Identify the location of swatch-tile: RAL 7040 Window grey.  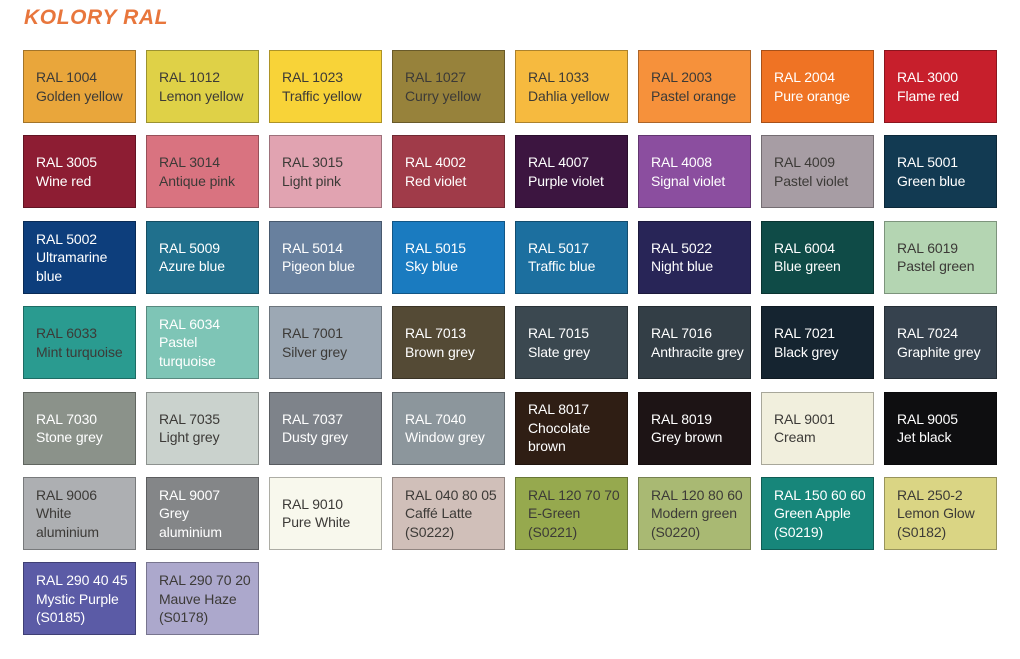
(448, 428).